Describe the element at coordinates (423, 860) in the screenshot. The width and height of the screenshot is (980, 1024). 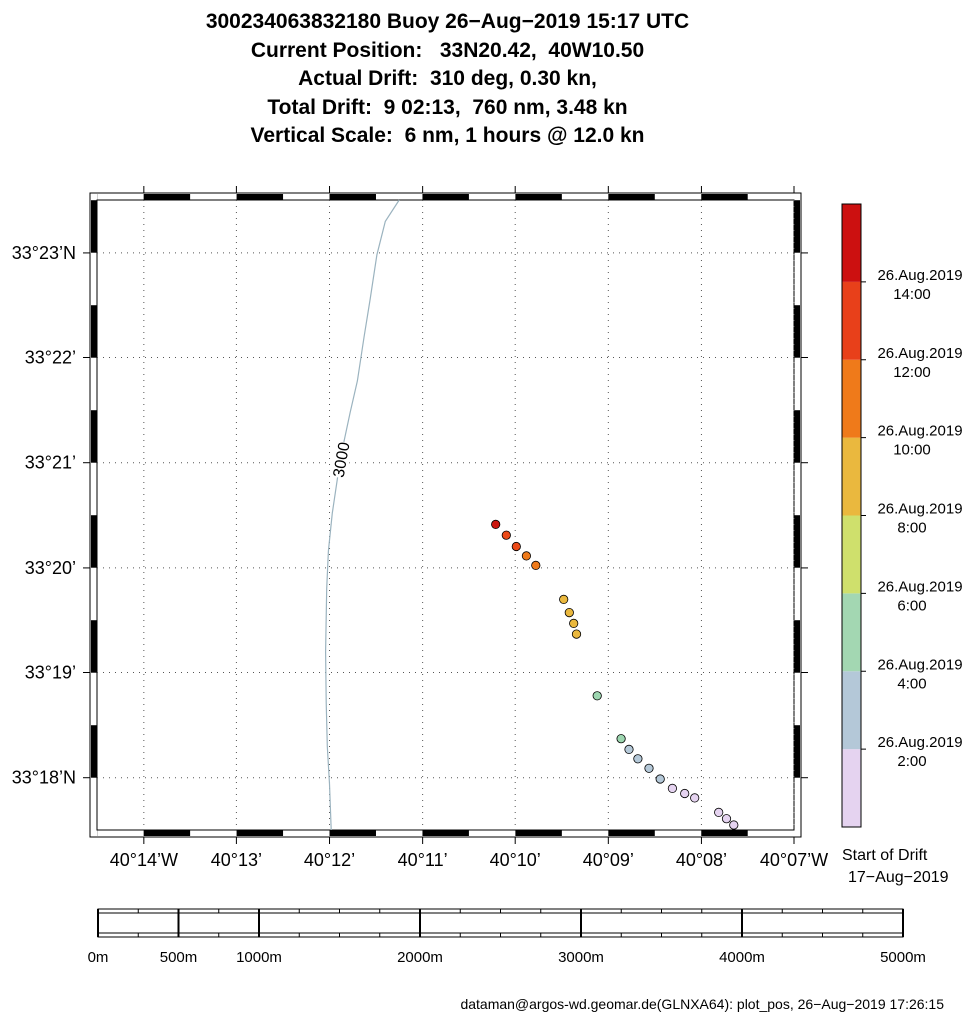
I see `lon-tick-label: 40°11’` at that location.